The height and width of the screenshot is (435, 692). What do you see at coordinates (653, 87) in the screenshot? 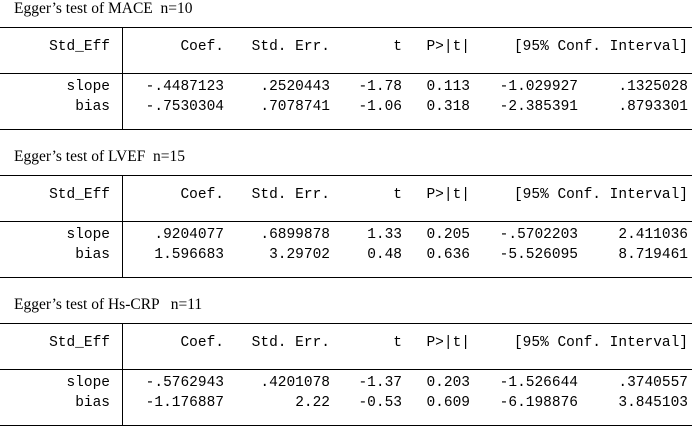
I see `cell-ci-upper: .1325028` at bounding box center [653, 87].